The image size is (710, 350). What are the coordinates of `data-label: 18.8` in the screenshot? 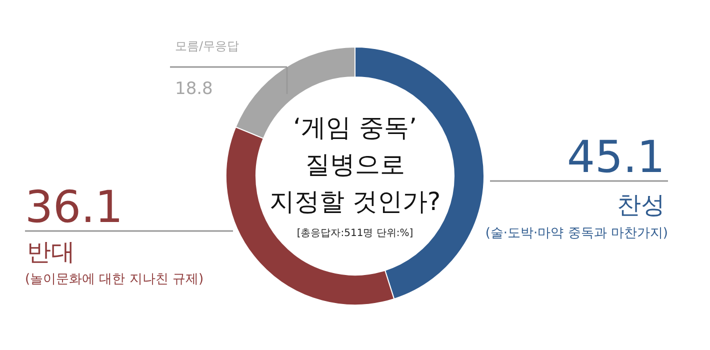 It's located at (194, 89).